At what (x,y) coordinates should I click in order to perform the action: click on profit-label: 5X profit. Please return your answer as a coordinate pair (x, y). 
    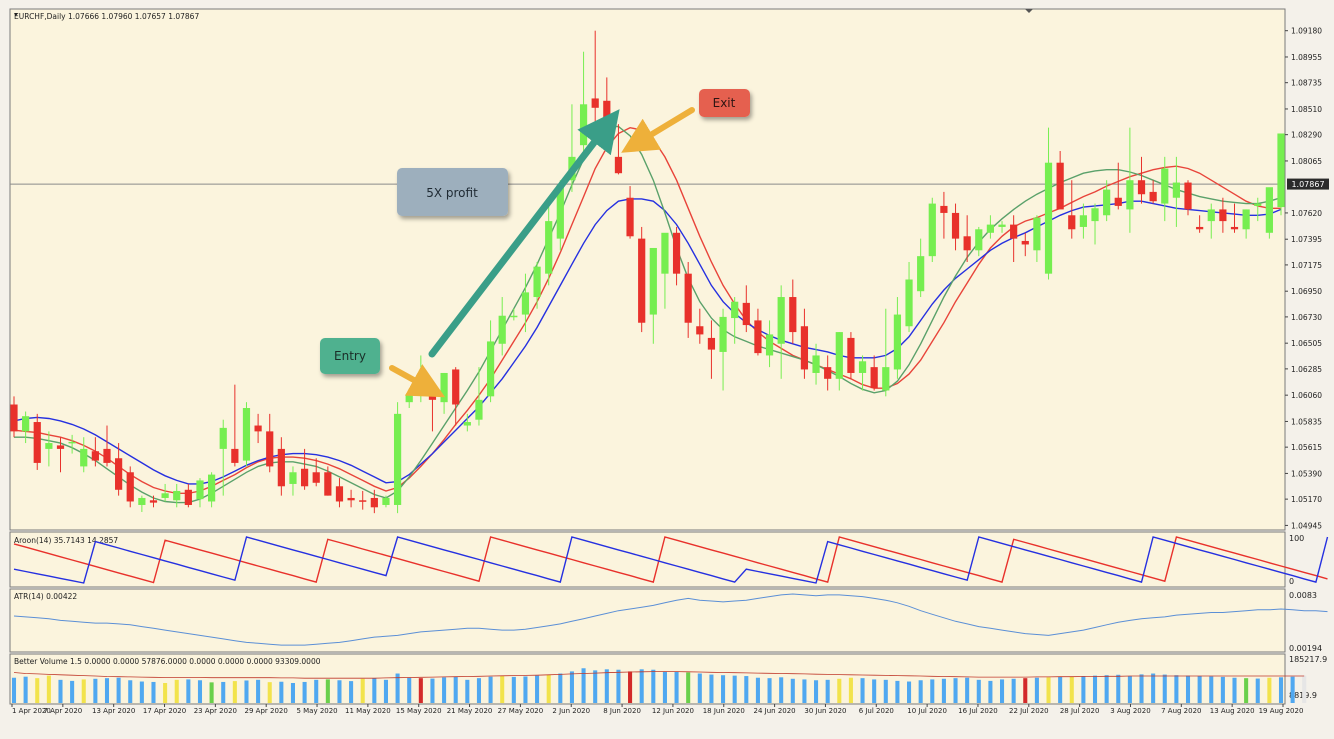
    Looking at the image, I should click on (452, 193).